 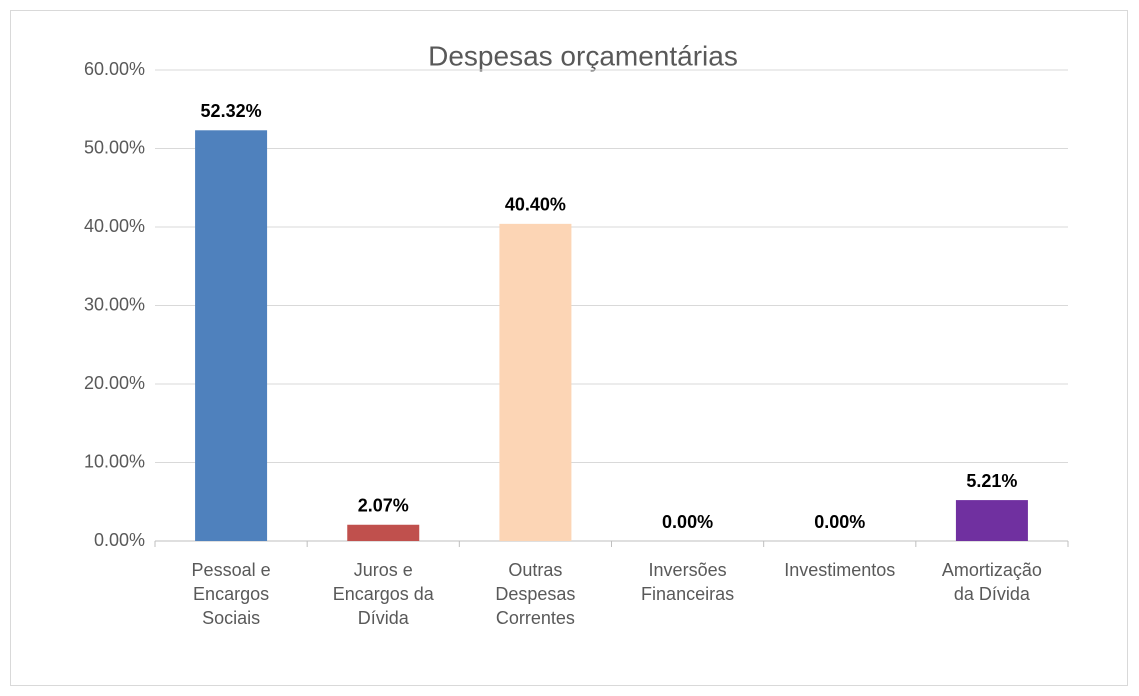 I want to click on data-label: 2.07%, so click(x=383, y=506).